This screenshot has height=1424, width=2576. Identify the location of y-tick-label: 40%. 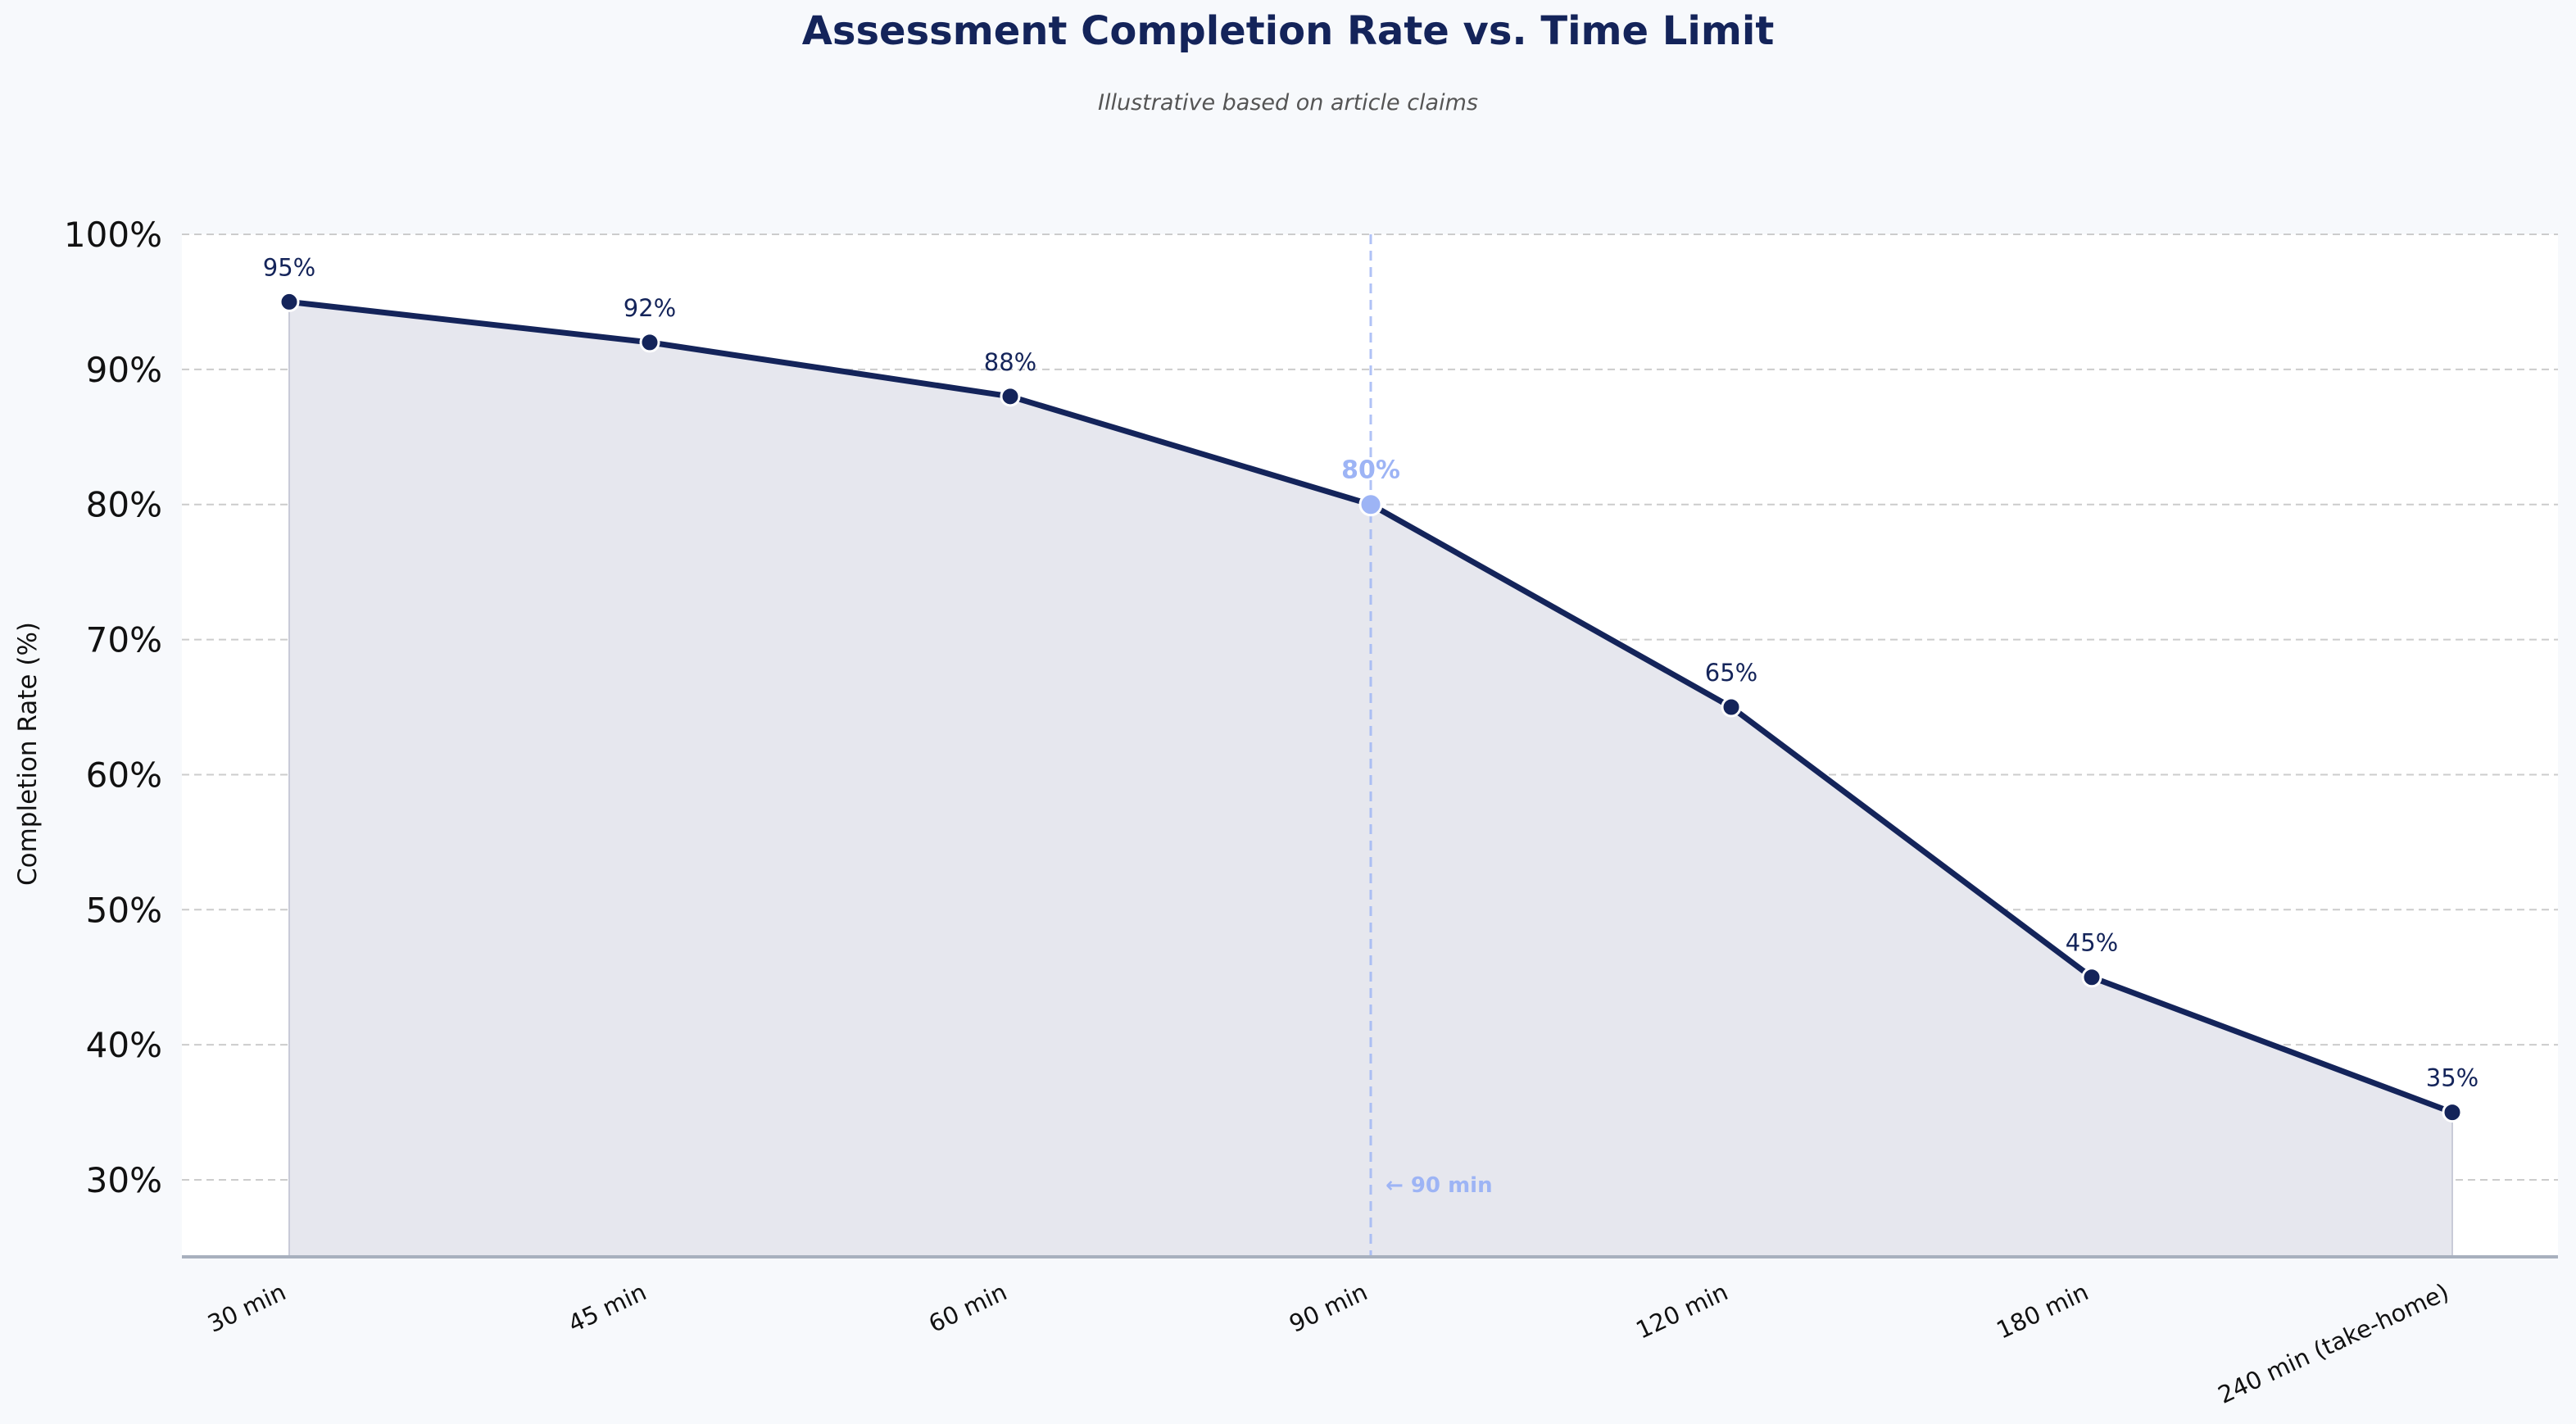
(124, 1045).